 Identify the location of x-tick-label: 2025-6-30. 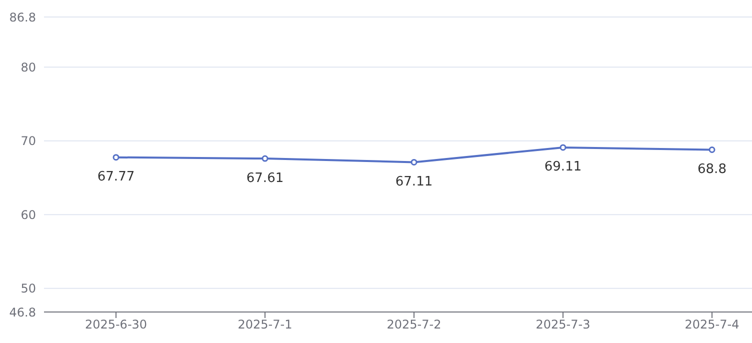
(116, 325).